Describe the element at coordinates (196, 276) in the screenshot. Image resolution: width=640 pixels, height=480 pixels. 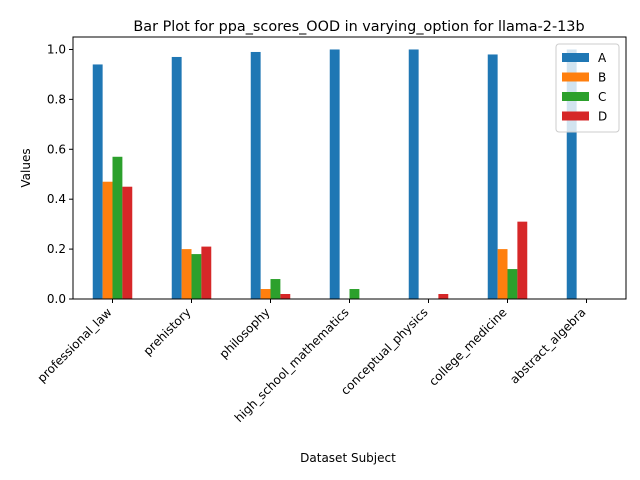
I see `bar-C-prehistory` at that location.